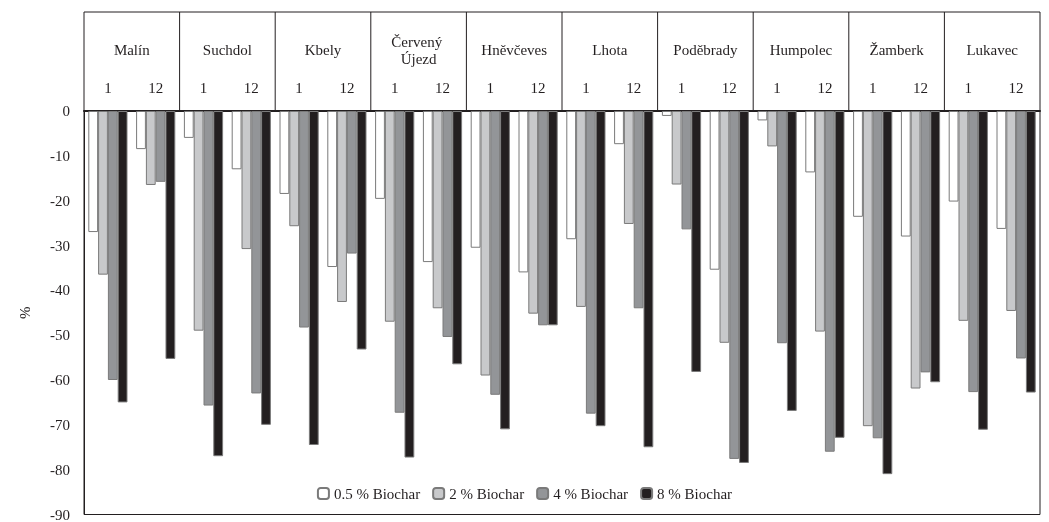 The width and height of the screenshot is (1049, 522). What do you see at coordinates (60, 380) in the screenshot?
I see `y-tick-label: -60` at bounding box center [60, 380].